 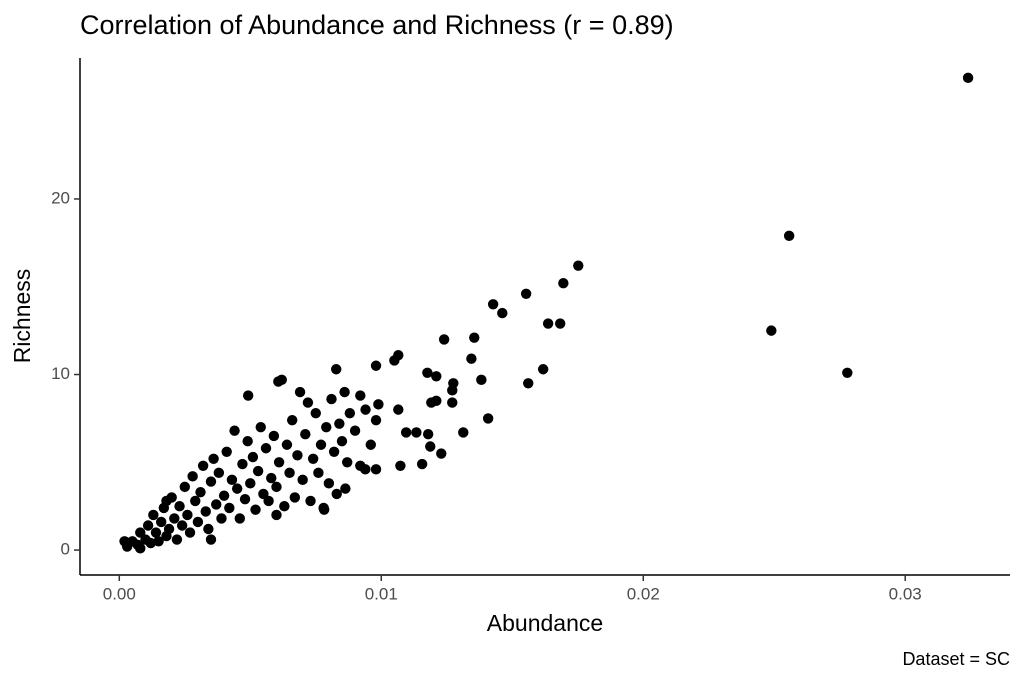 I want to click on x-tick-label: 0.00, so click(x=119, y=593).